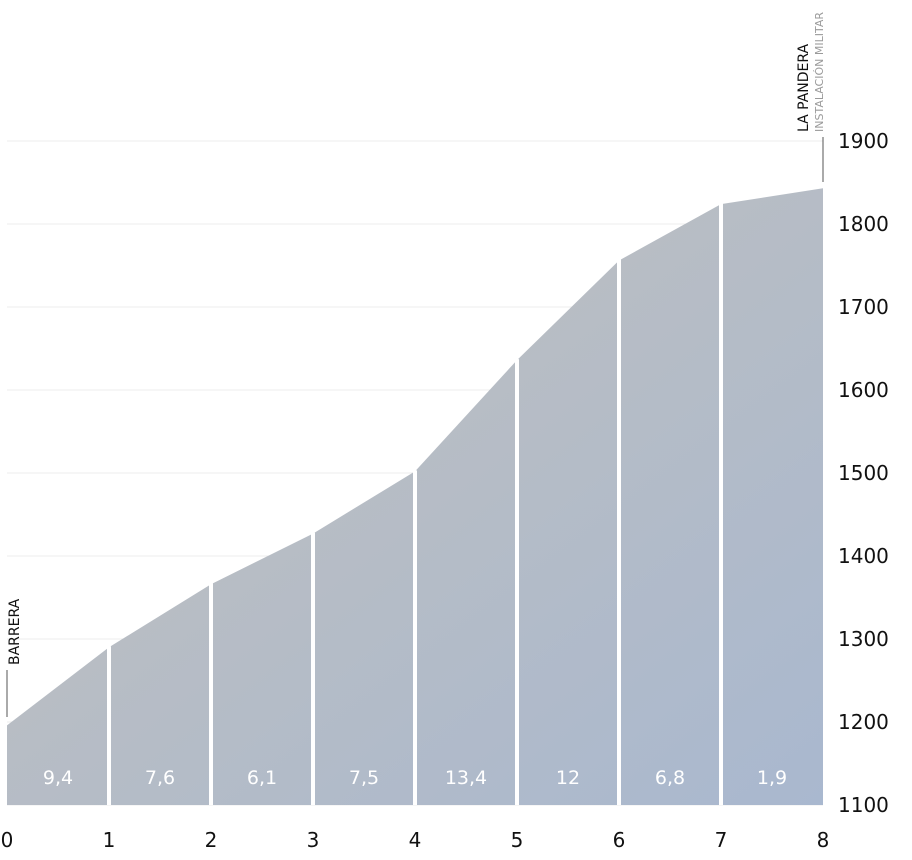 Image resolution: width=912 pixels, height=860 pixels. What do you see at coordinates (721, 840) in the screenshot?
I see `x-tick-label: 7` at bounding box center [721, 840].